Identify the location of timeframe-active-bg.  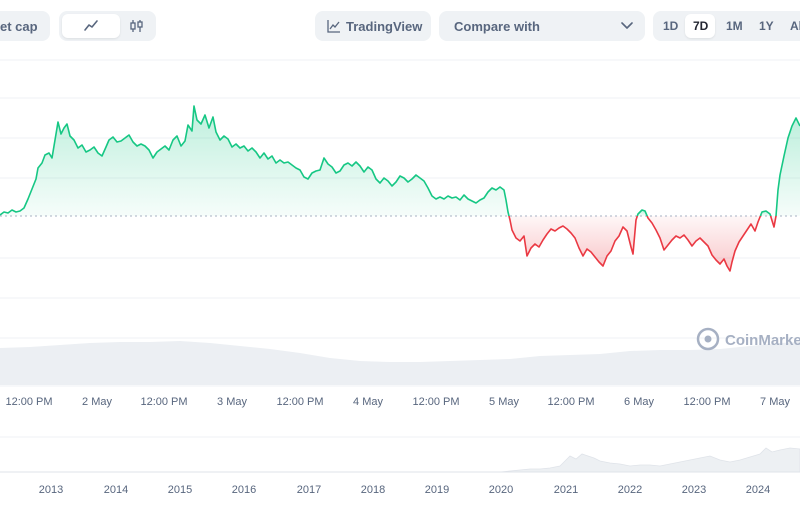
(700, 26).